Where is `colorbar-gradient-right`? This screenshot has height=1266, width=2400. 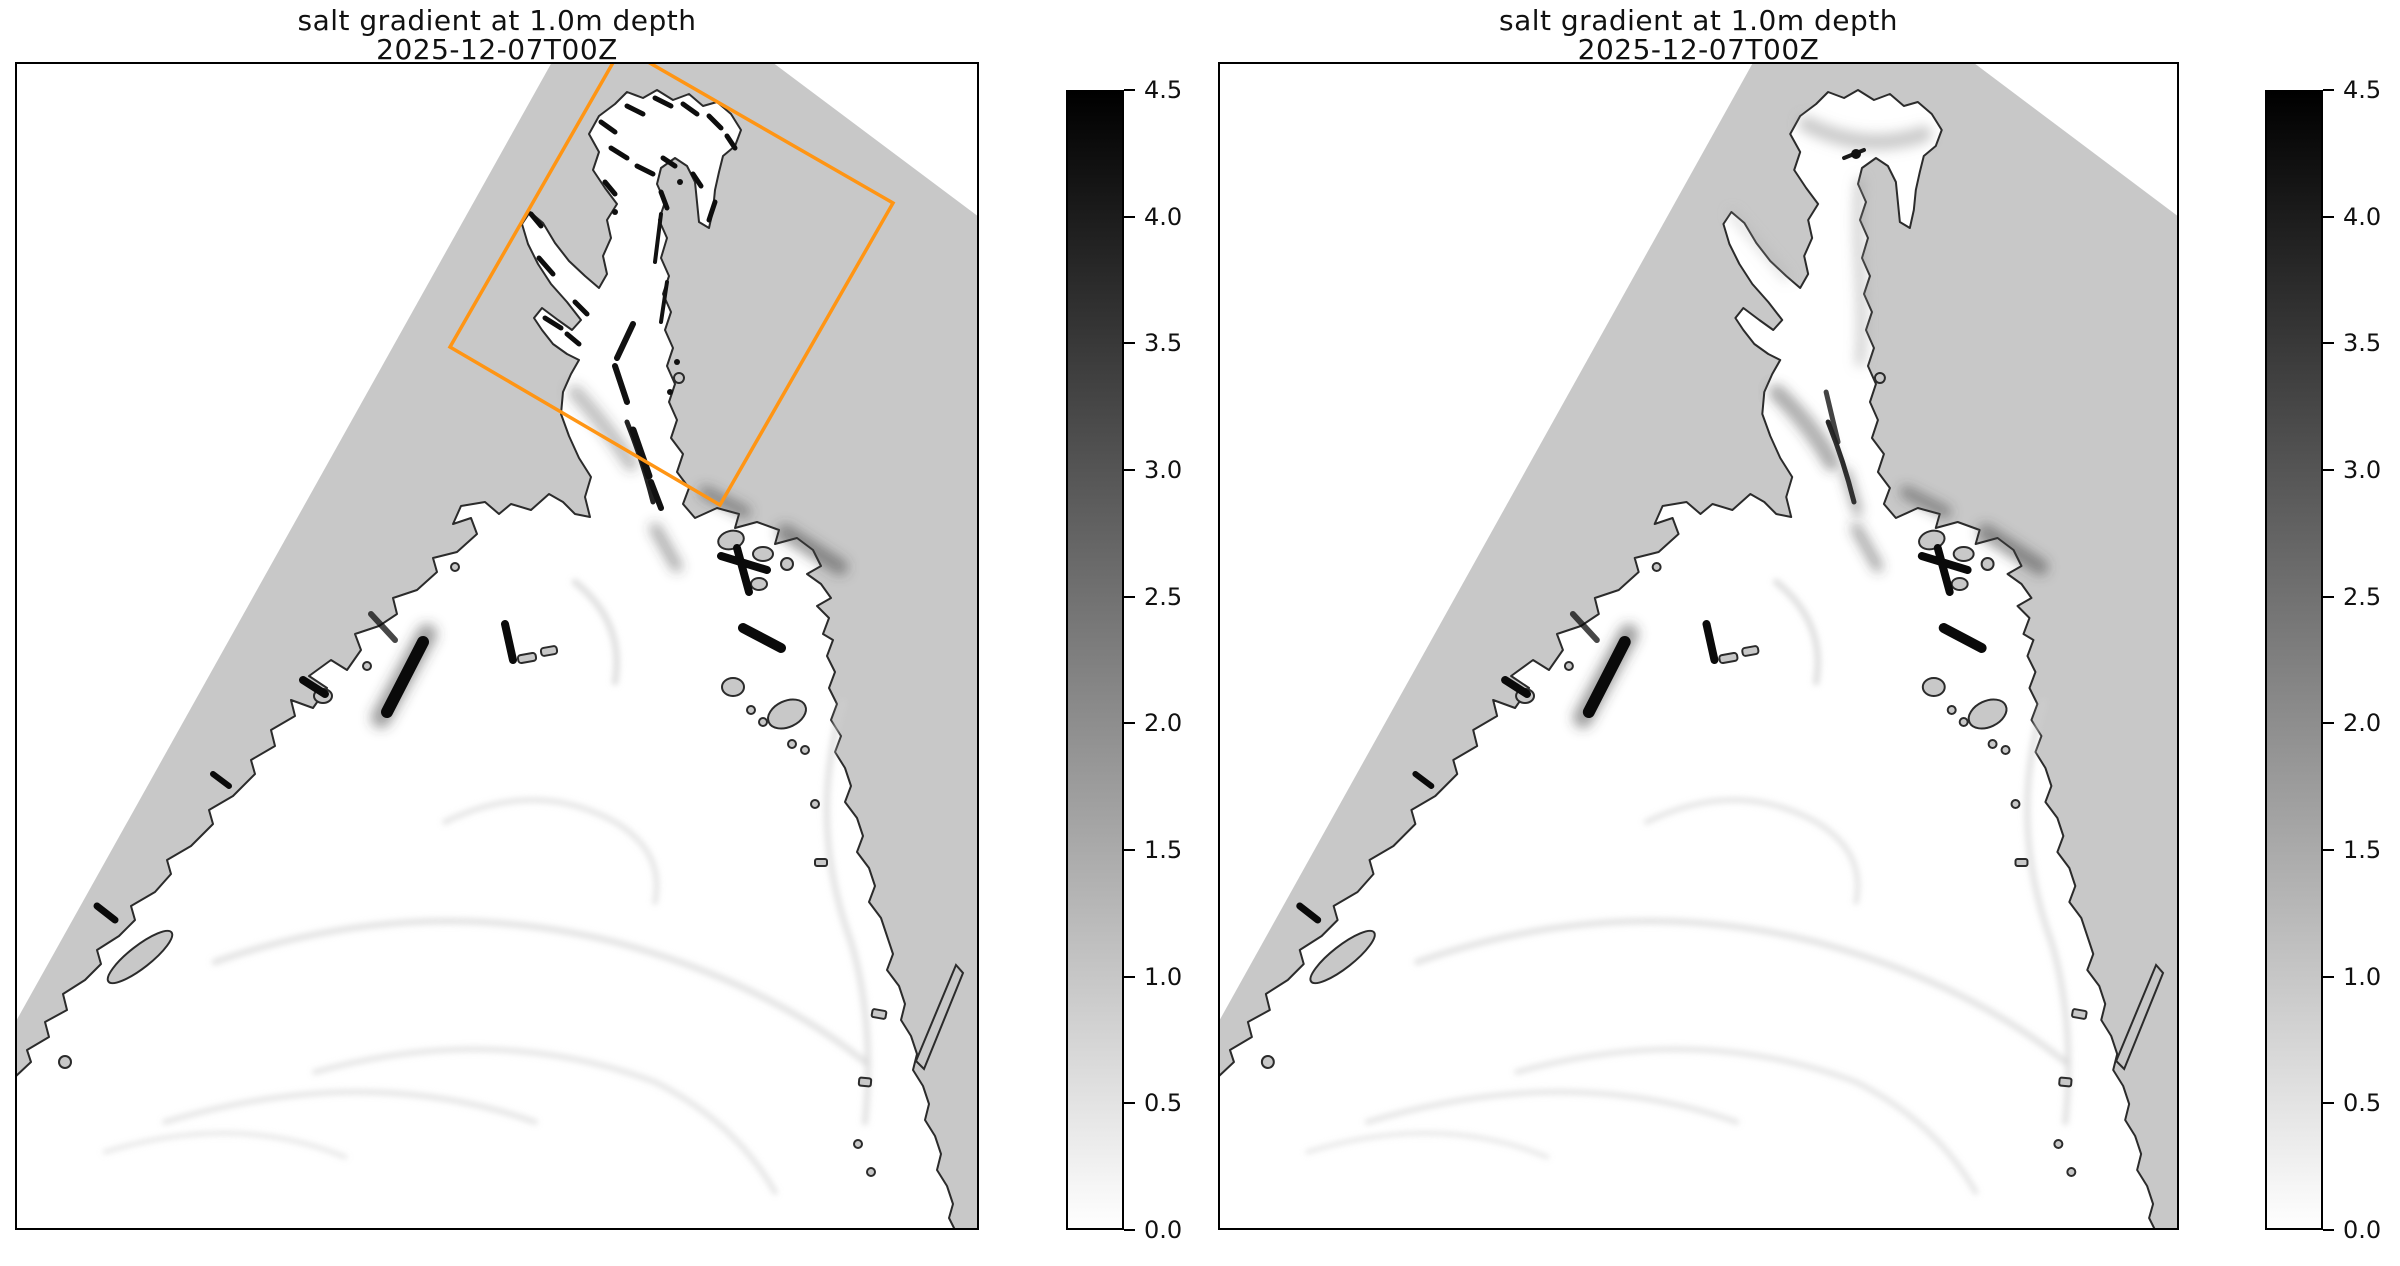
colorbar-gradient-right is located at coordinates (2294, 660).